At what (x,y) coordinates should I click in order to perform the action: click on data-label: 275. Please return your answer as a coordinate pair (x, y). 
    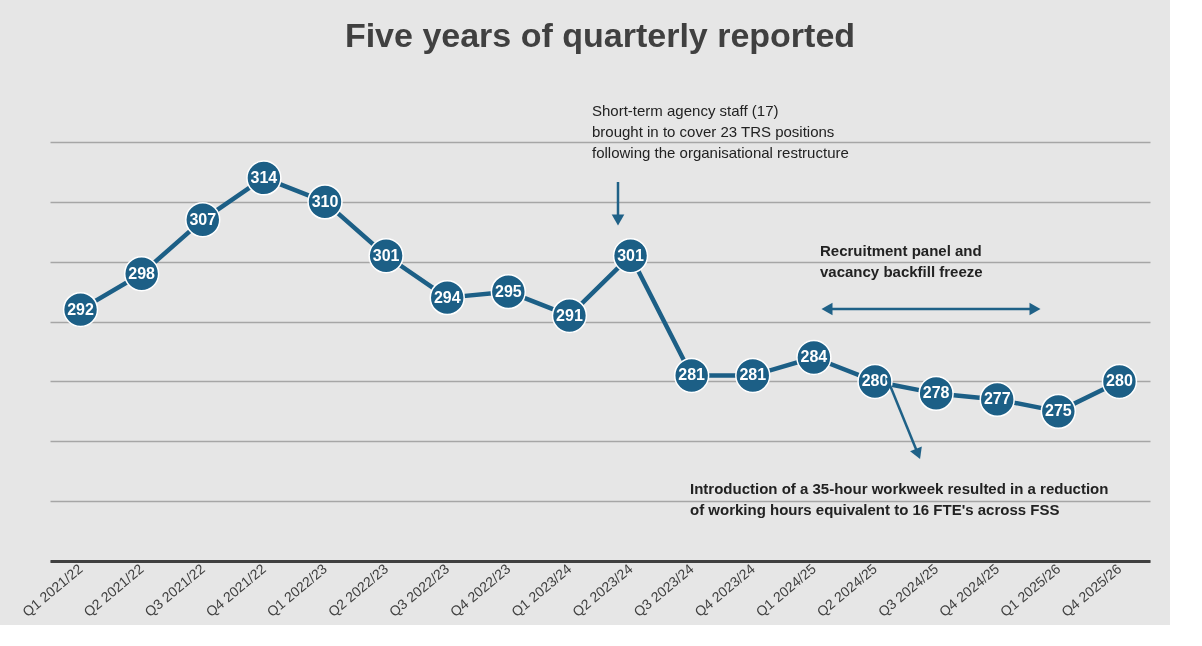
    Looking at the image, I should click on (1058, 411).